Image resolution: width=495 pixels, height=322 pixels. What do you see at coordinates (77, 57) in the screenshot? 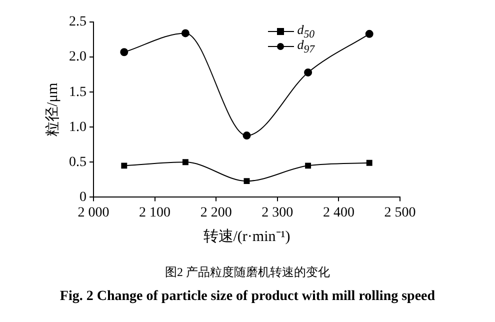
I see `y-tick-label: 2.0` at bounding box center [77, 57].